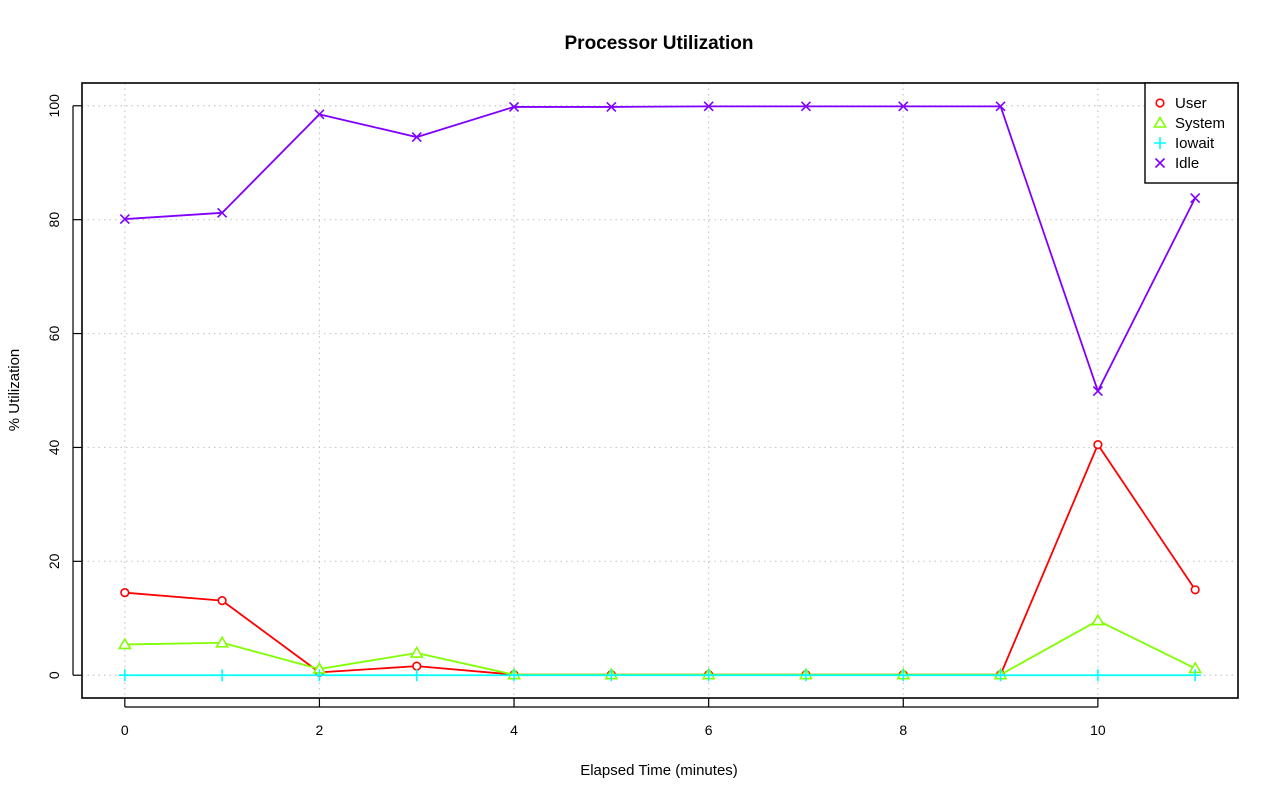  I want to click on legend-marker-user, so click(1160, 103).